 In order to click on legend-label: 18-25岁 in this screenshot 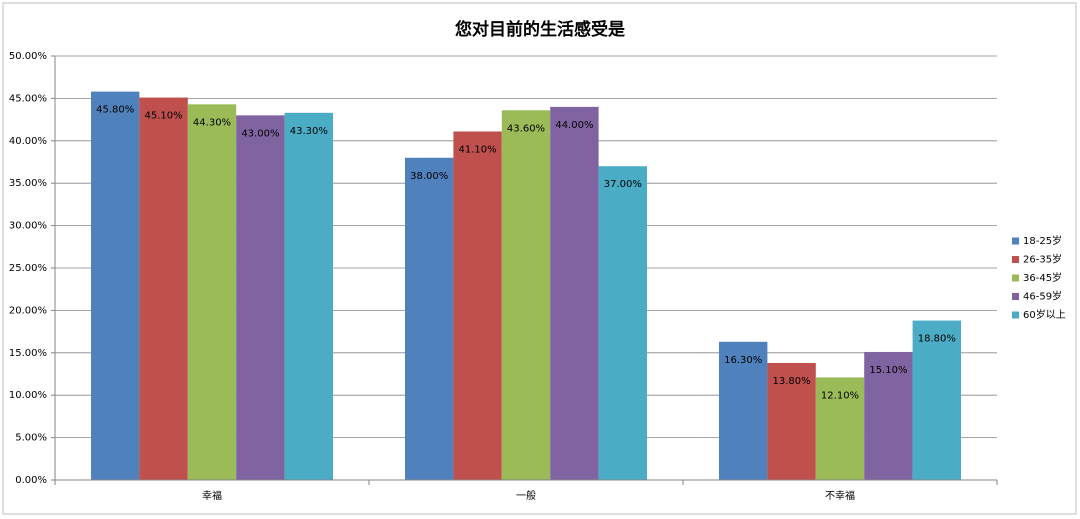, I will do `click(1042, 240)`.